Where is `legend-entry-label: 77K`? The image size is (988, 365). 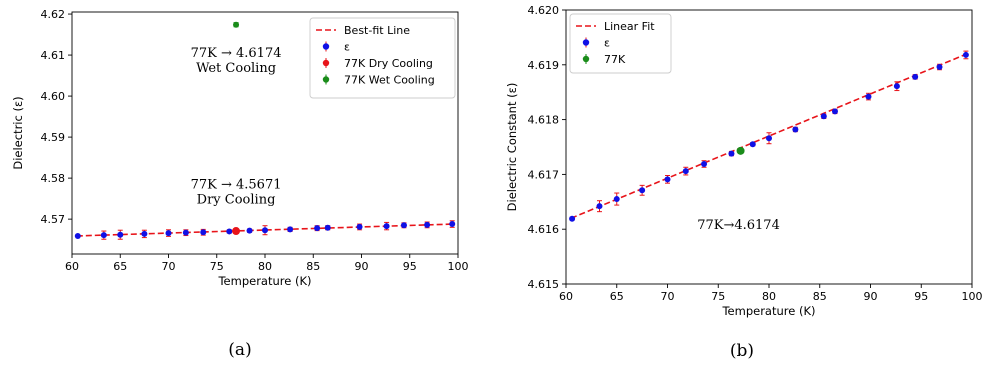 legend-entry-label: 77K is located at coordinates (615, 59).